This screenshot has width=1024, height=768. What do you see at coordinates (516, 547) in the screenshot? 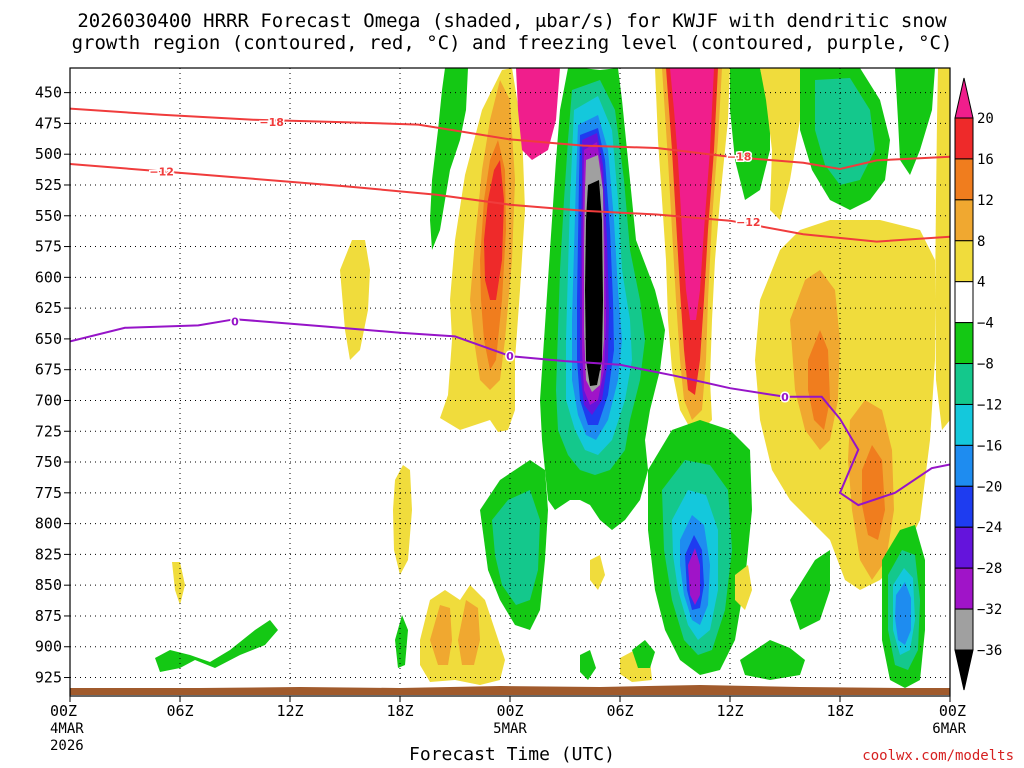
I see `omega-fill-lowmid-teal` at bounding box center [516, 547].